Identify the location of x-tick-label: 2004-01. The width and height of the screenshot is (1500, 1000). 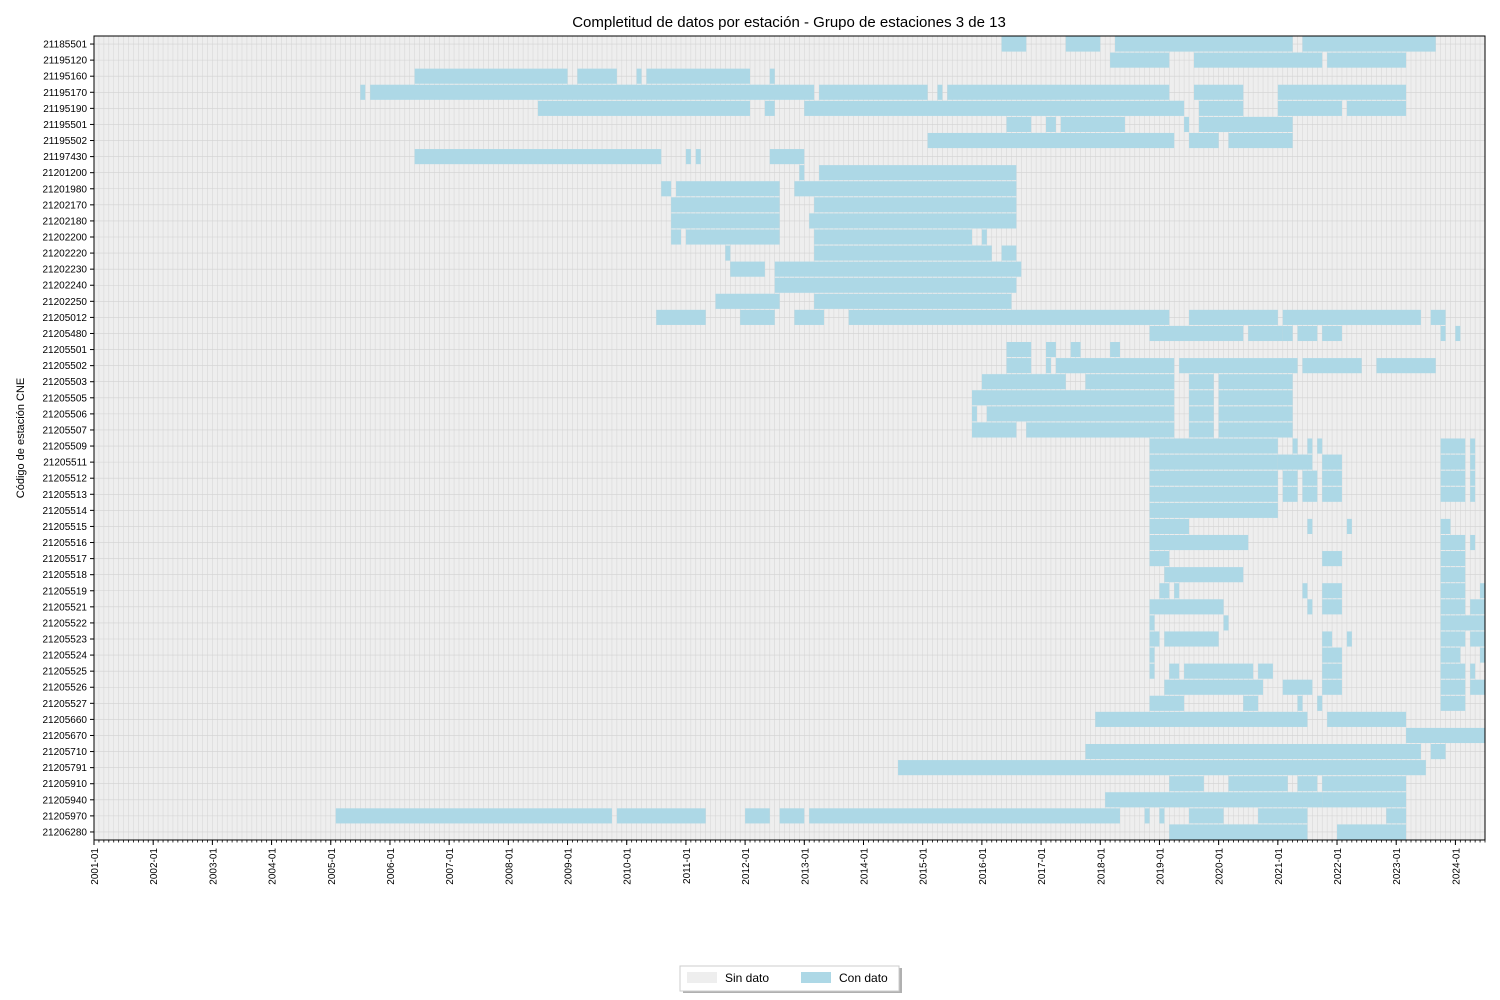
(273, 866).